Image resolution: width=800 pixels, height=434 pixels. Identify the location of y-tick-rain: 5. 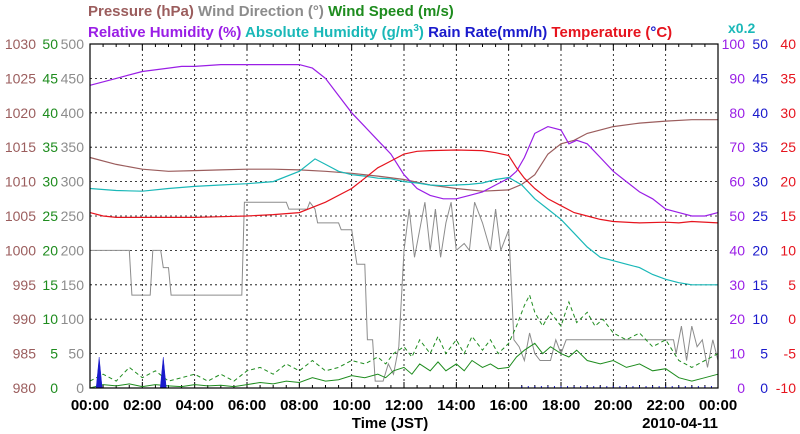
(764, 354).